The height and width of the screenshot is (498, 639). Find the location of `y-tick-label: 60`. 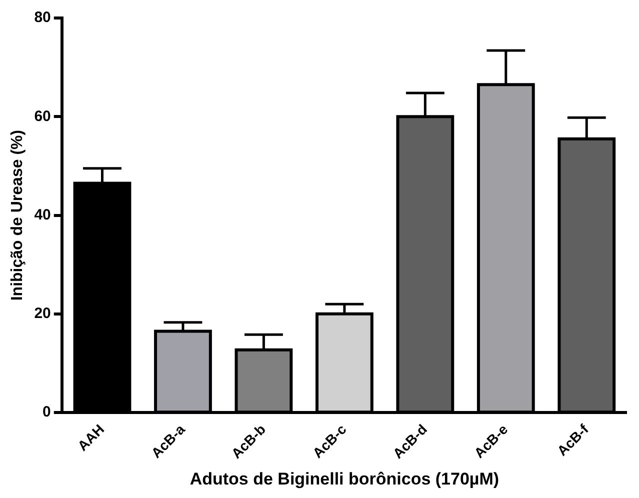

y-tick-label: 60 is located at coordinates (42, 116).